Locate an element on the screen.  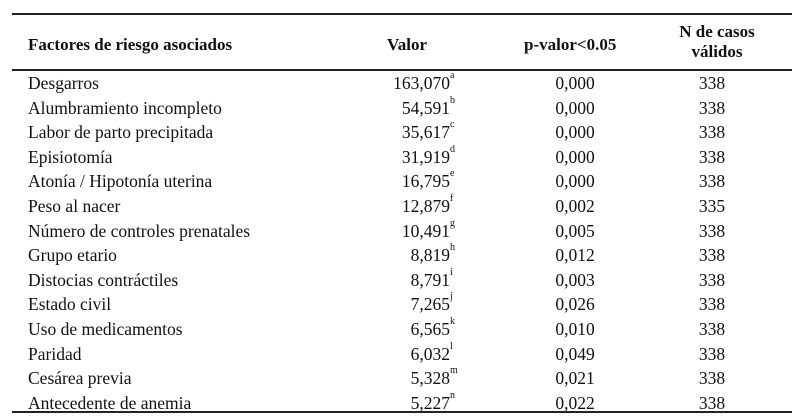
valor-footnote-mark: h is located at coordinates (452, 248).